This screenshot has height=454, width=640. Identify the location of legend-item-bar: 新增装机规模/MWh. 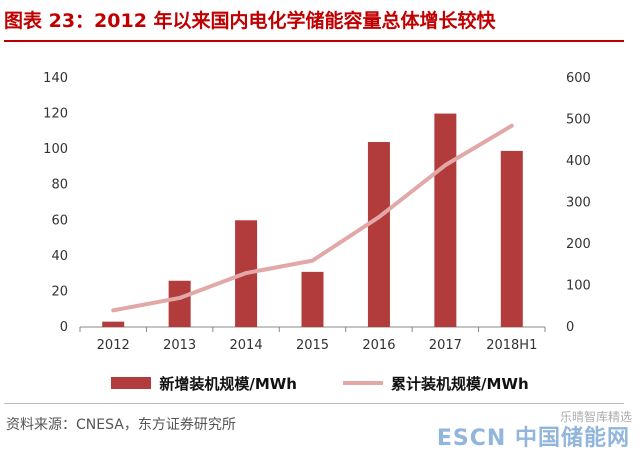
(204, 383).